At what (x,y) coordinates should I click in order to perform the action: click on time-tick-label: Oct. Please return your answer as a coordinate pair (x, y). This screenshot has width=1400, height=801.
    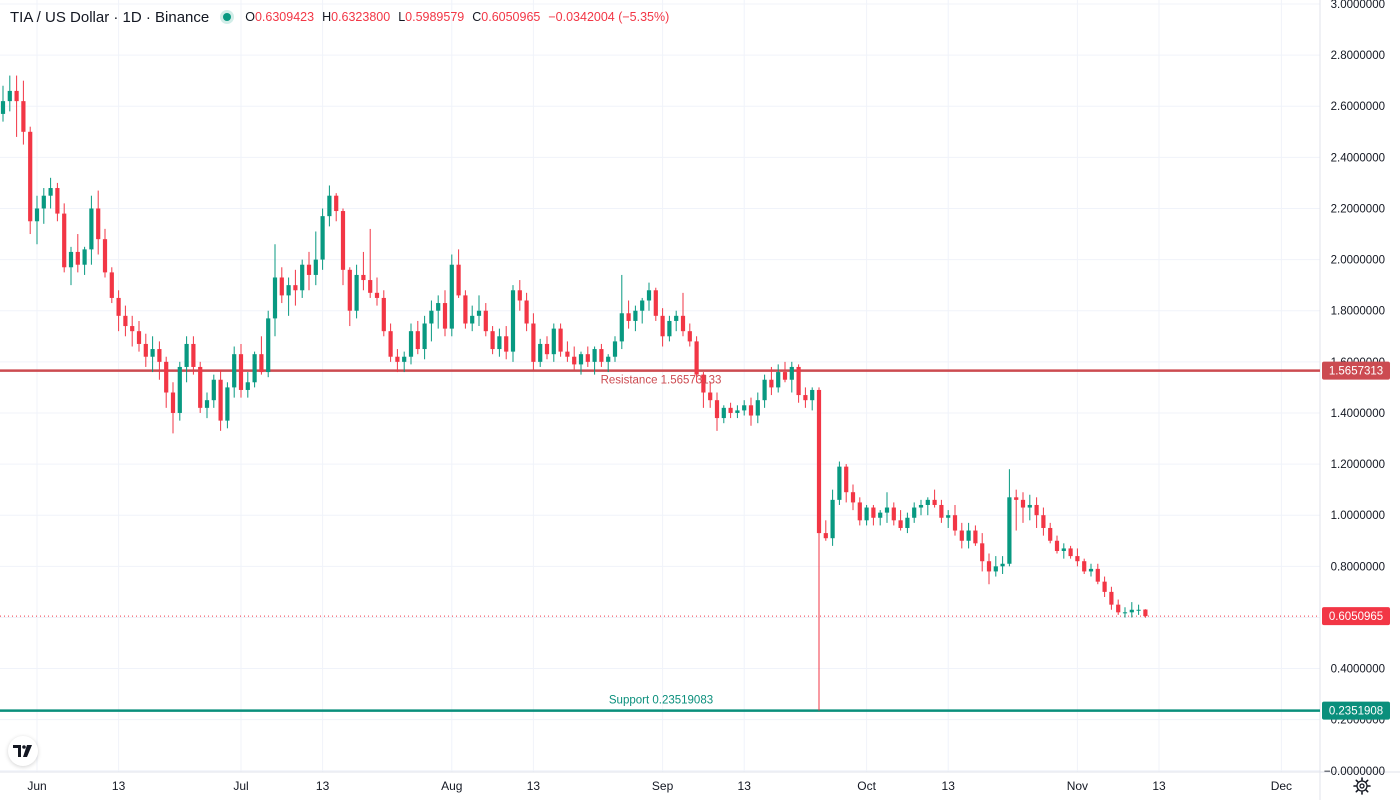
    Looking at the image, I should click on (866, 786).